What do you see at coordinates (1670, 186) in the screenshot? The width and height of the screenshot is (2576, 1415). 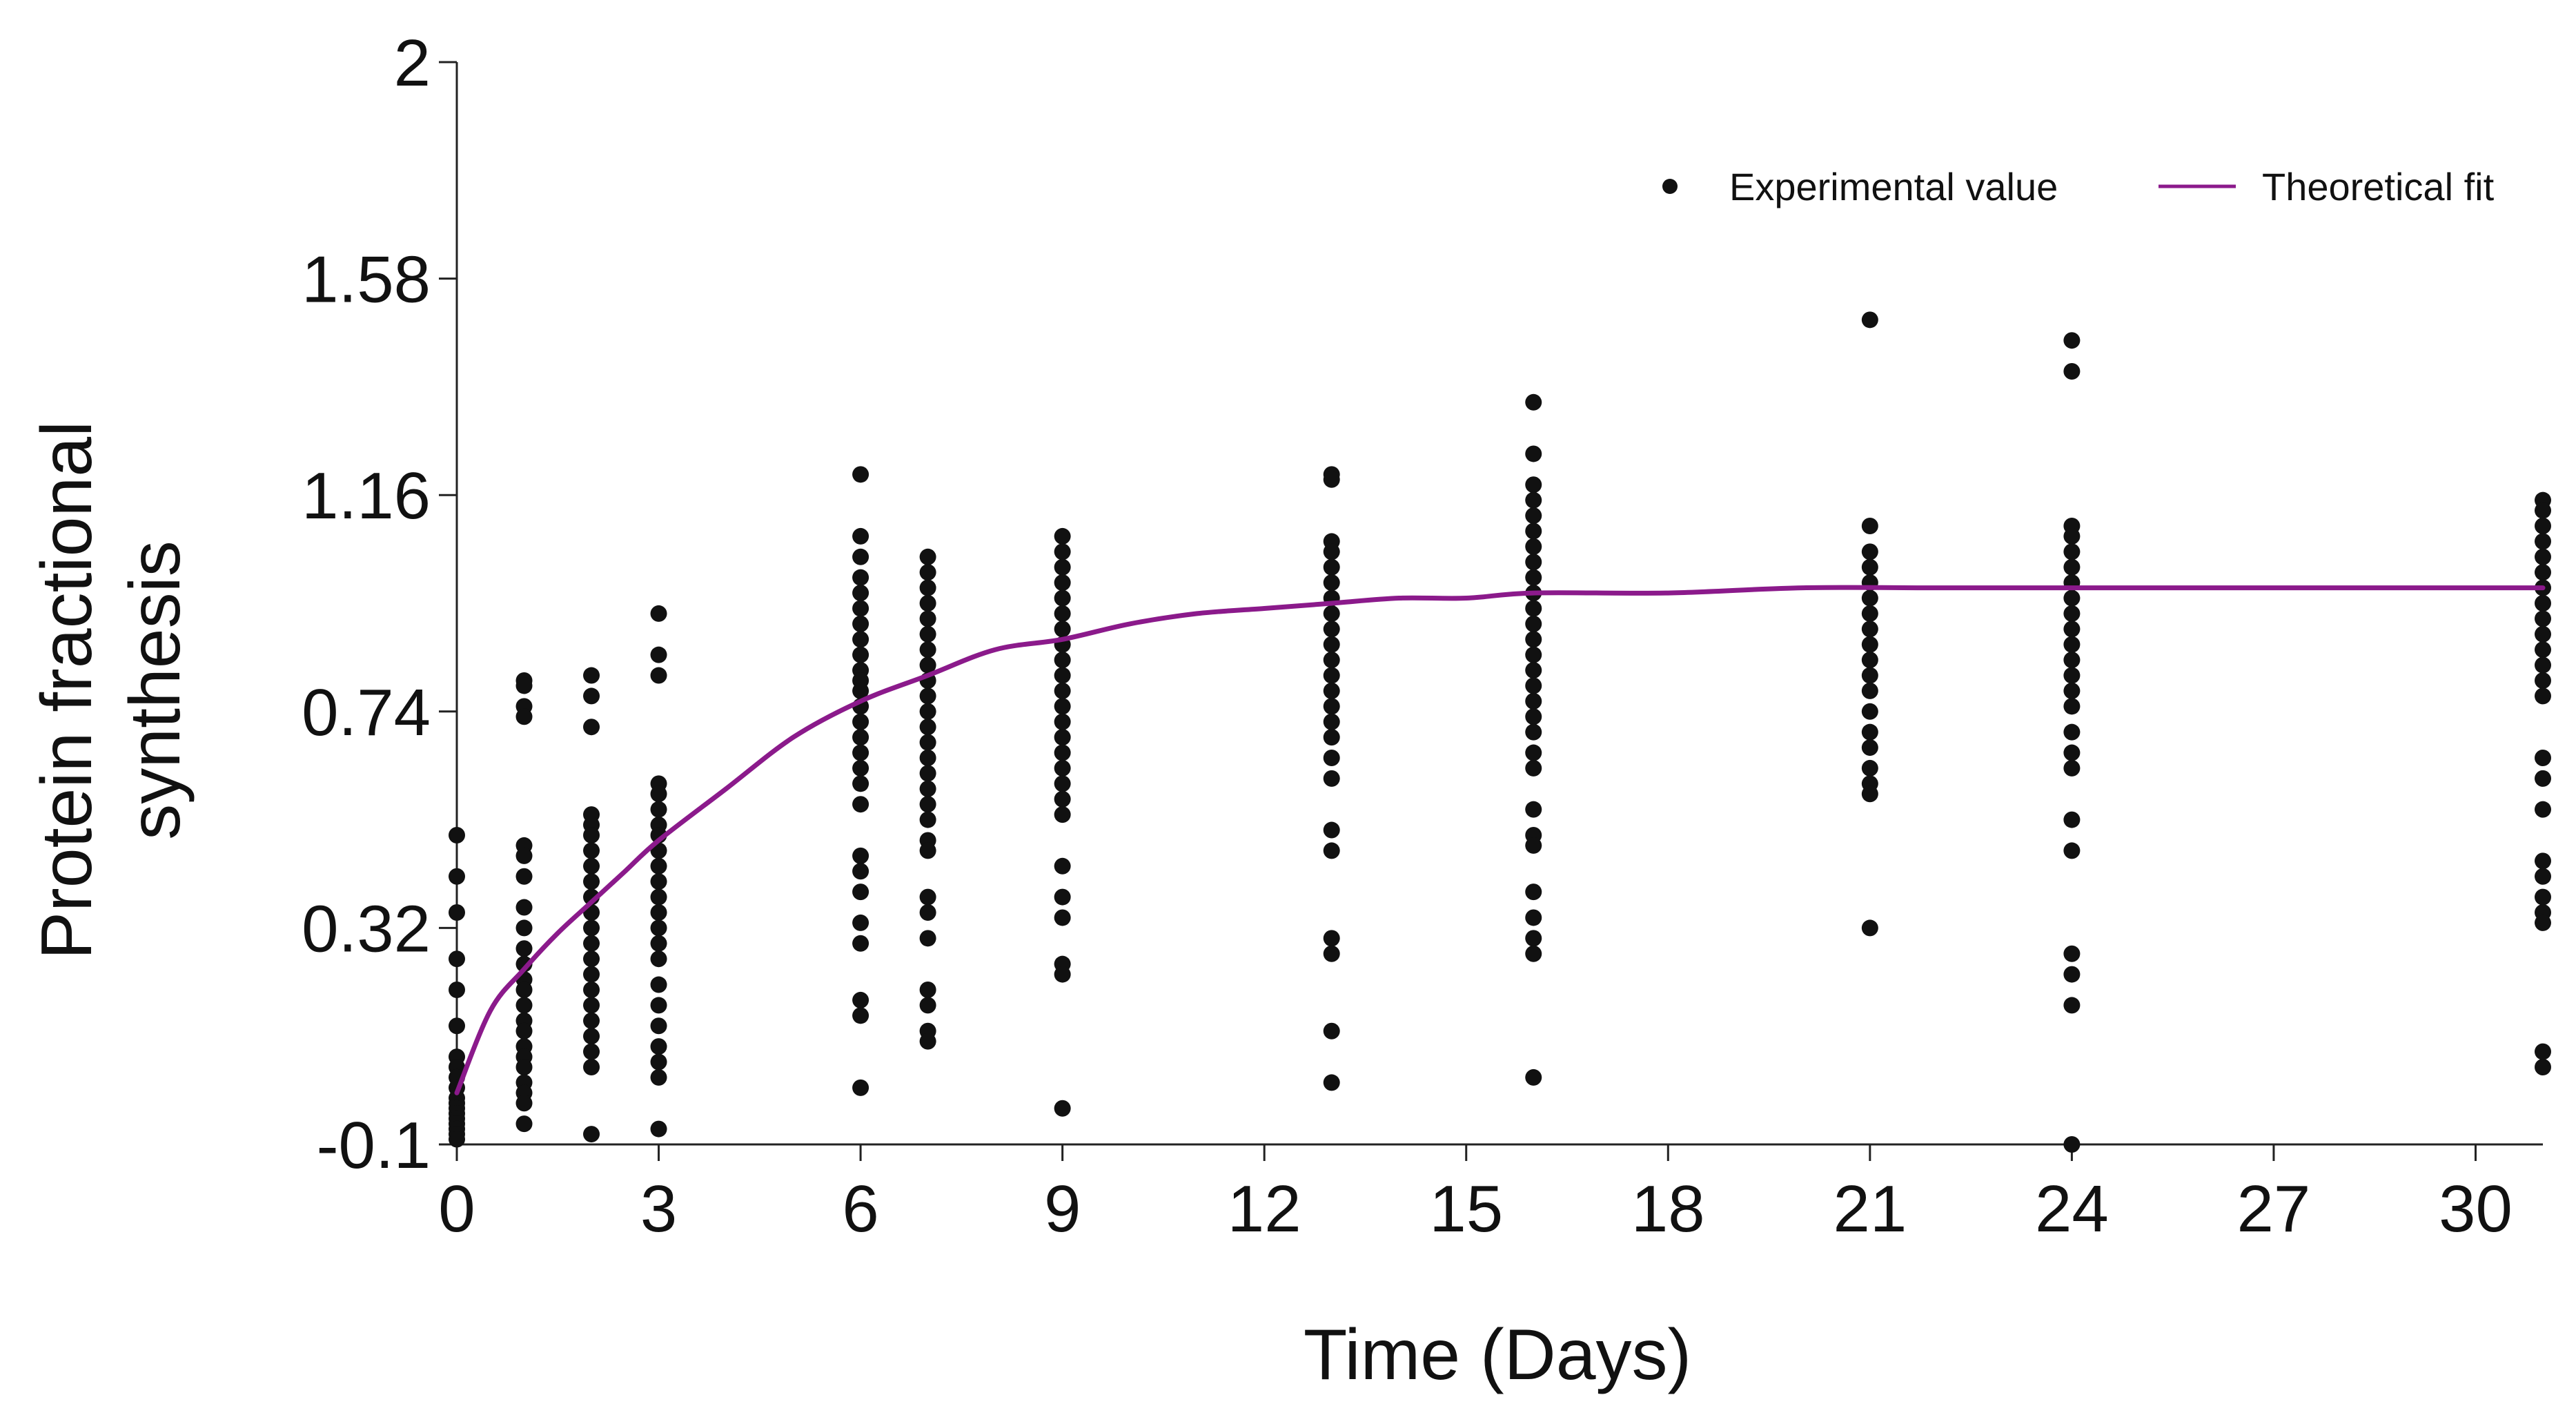 I see `legend-dot-marker` at bounding box center [1670, 186].